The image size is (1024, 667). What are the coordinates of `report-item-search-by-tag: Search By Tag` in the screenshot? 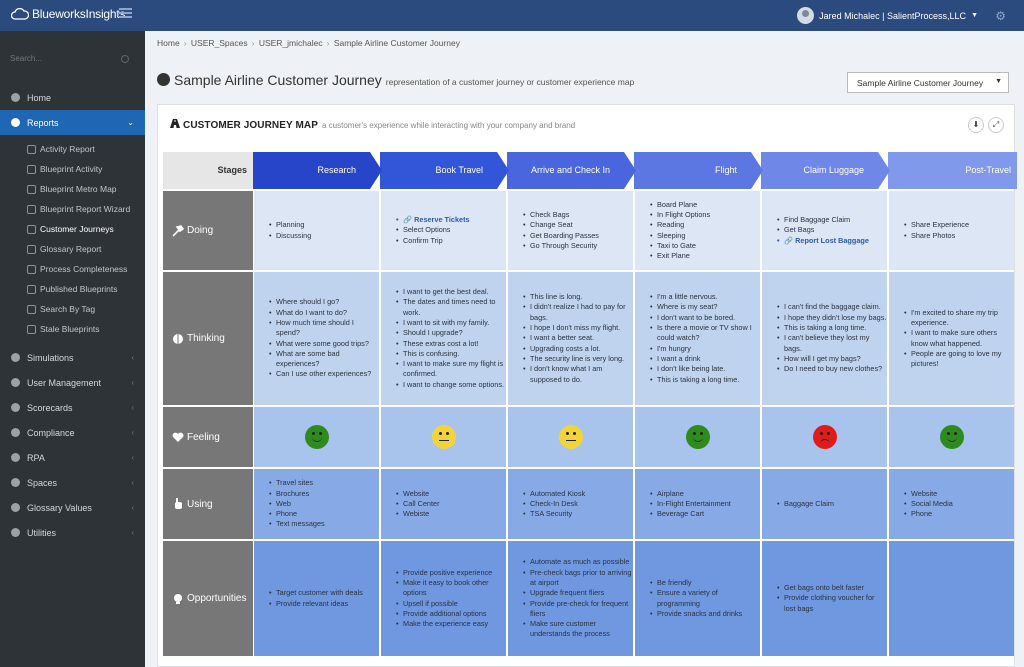 It's located at (72, 309).